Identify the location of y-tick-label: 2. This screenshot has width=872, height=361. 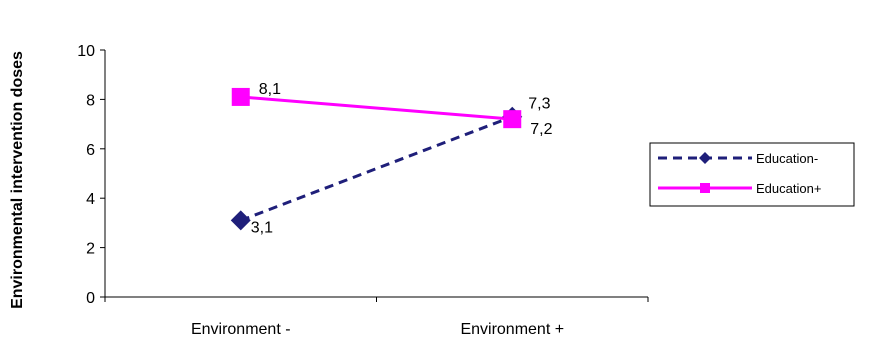
(90, 249).